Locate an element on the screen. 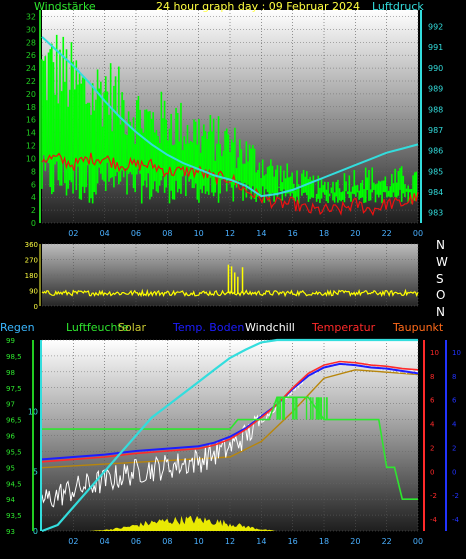  temp-blue-tick-label: -4 is located at coordinates (456, 520).